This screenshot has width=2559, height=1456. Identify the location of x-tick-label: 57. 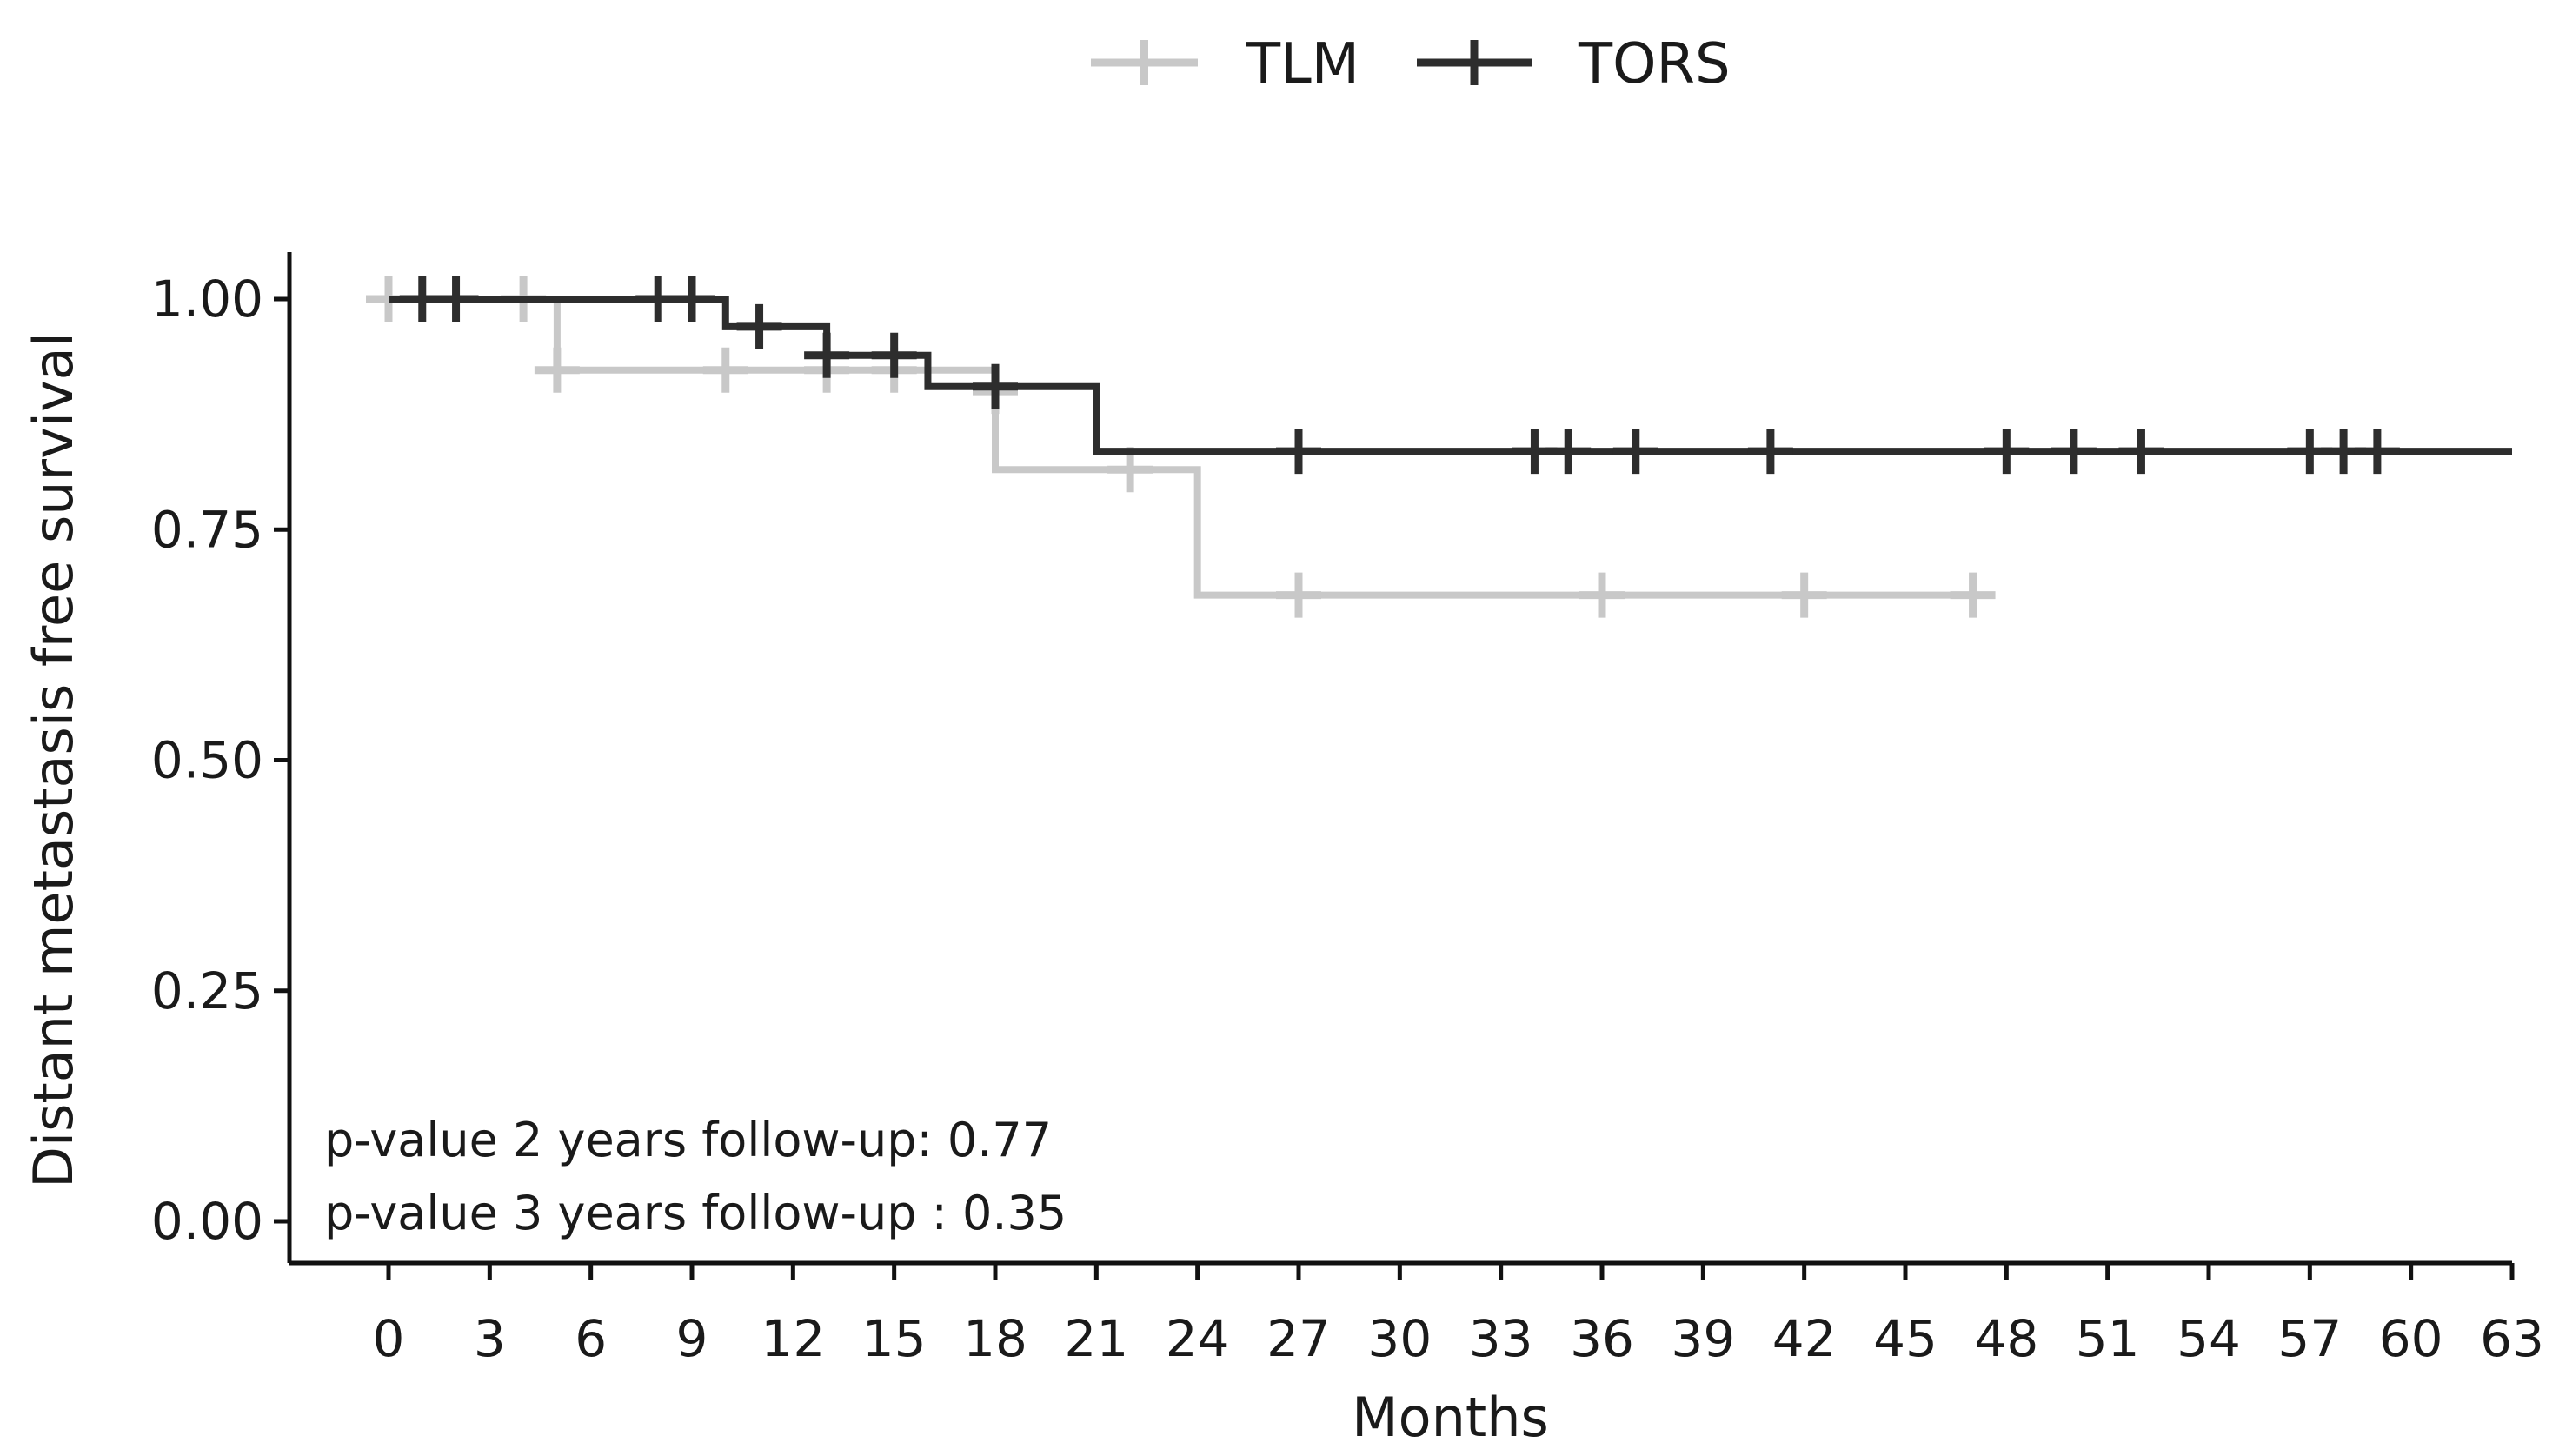
(2309, 1338).